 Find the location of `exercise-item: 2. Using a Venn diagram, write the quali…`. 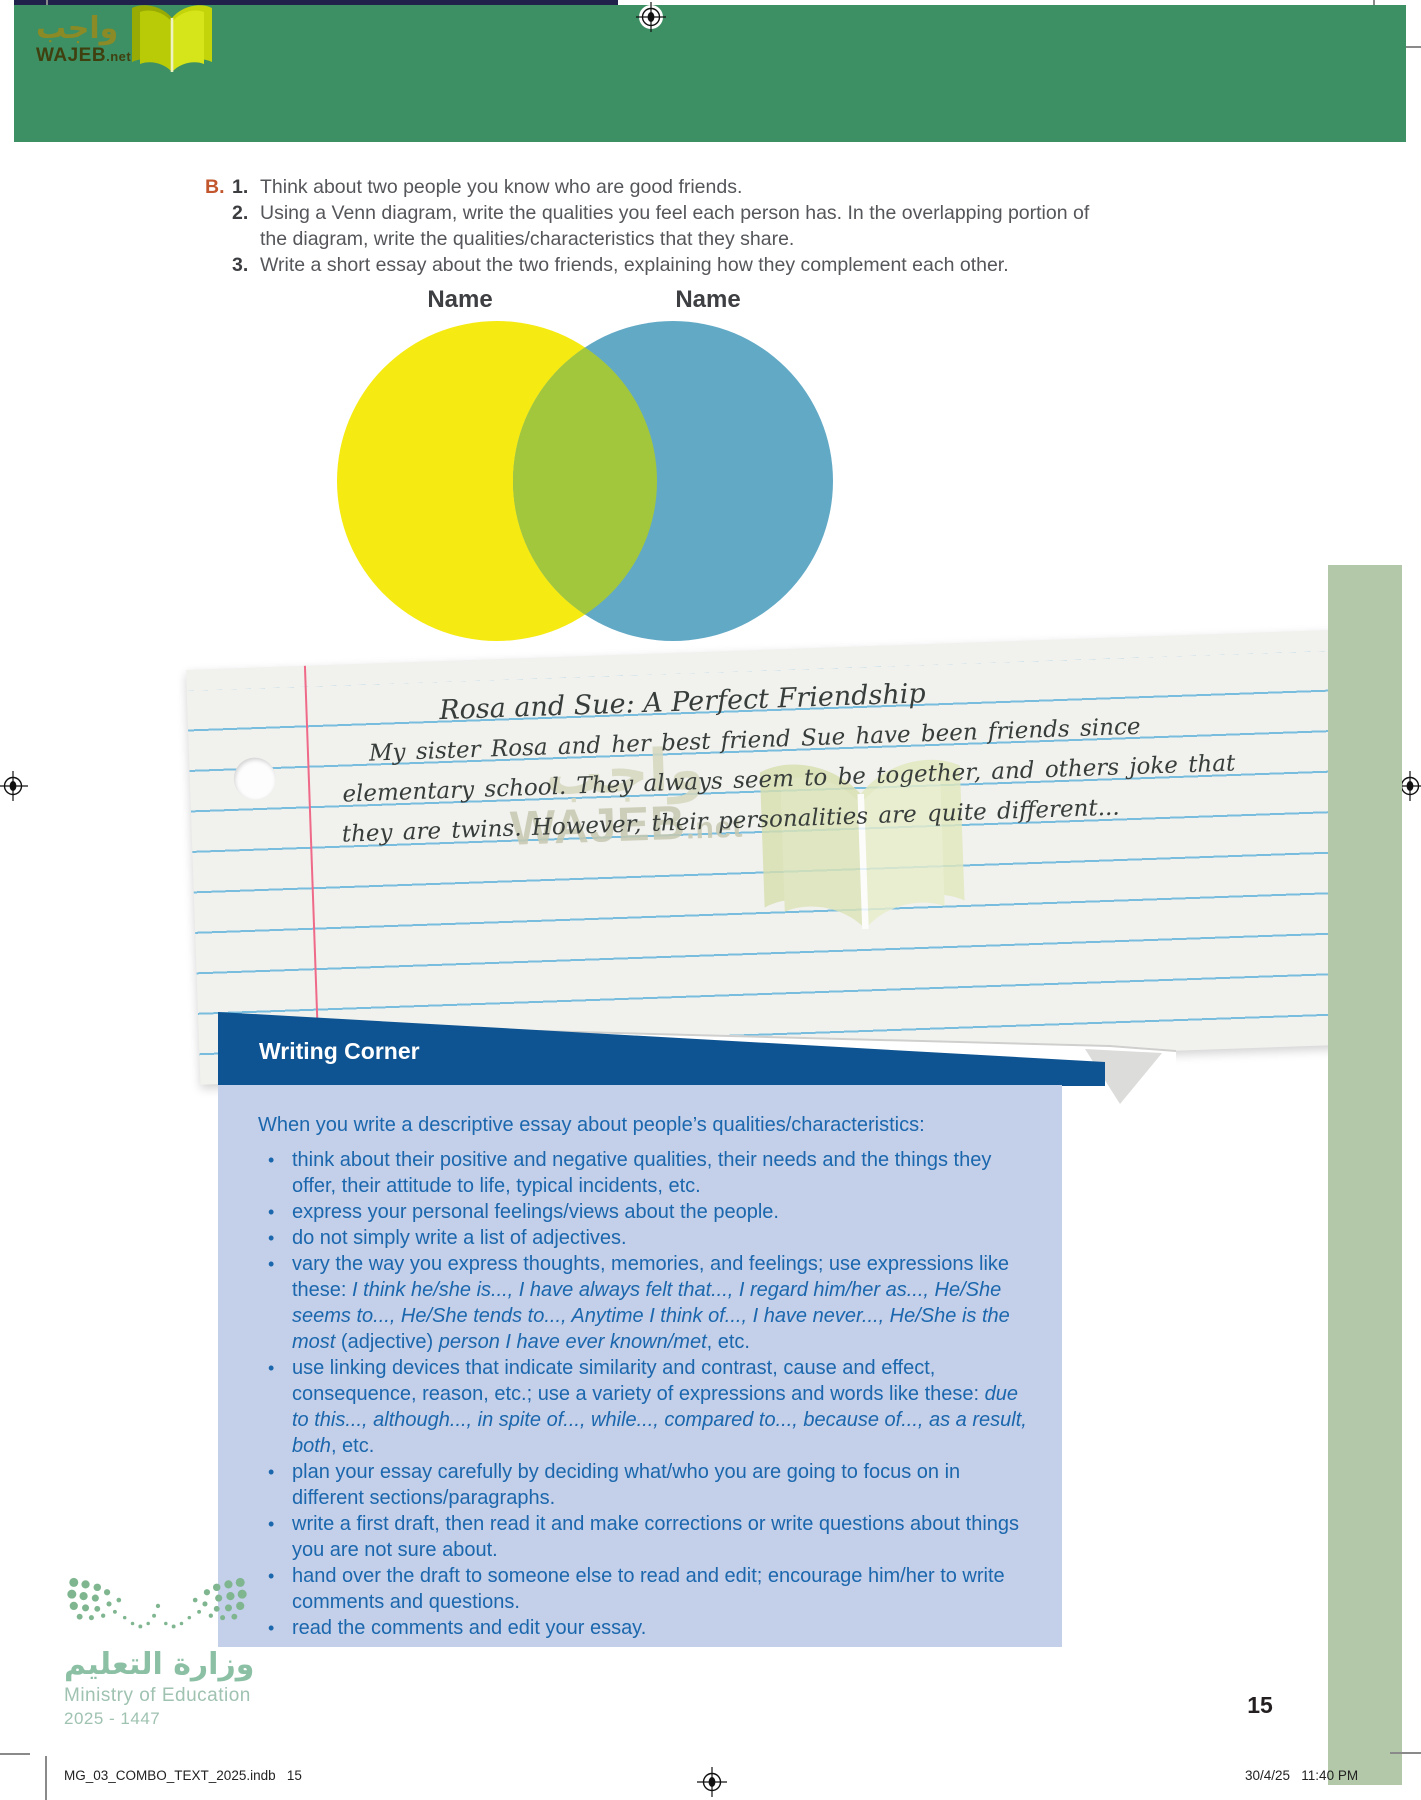

exercise-item: 2. Using a Venn diagram, write the quali… is located at coordinates (655, 226).